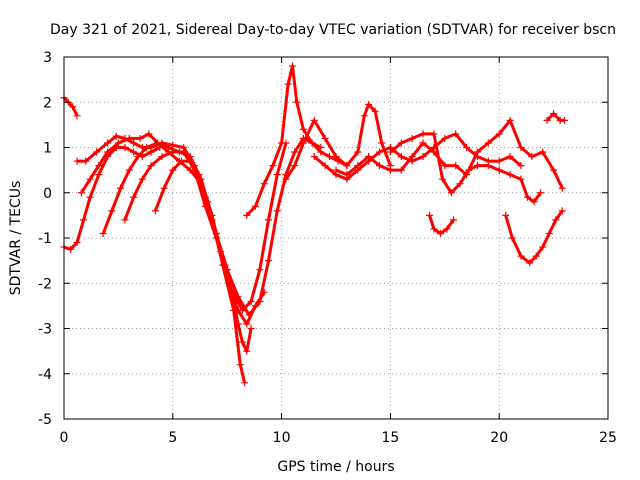 Image resolution: width=640 pixels, height=480 pixels. I want to click on y-axis-title: SDTVAR / TECUs, so click(16, 238).